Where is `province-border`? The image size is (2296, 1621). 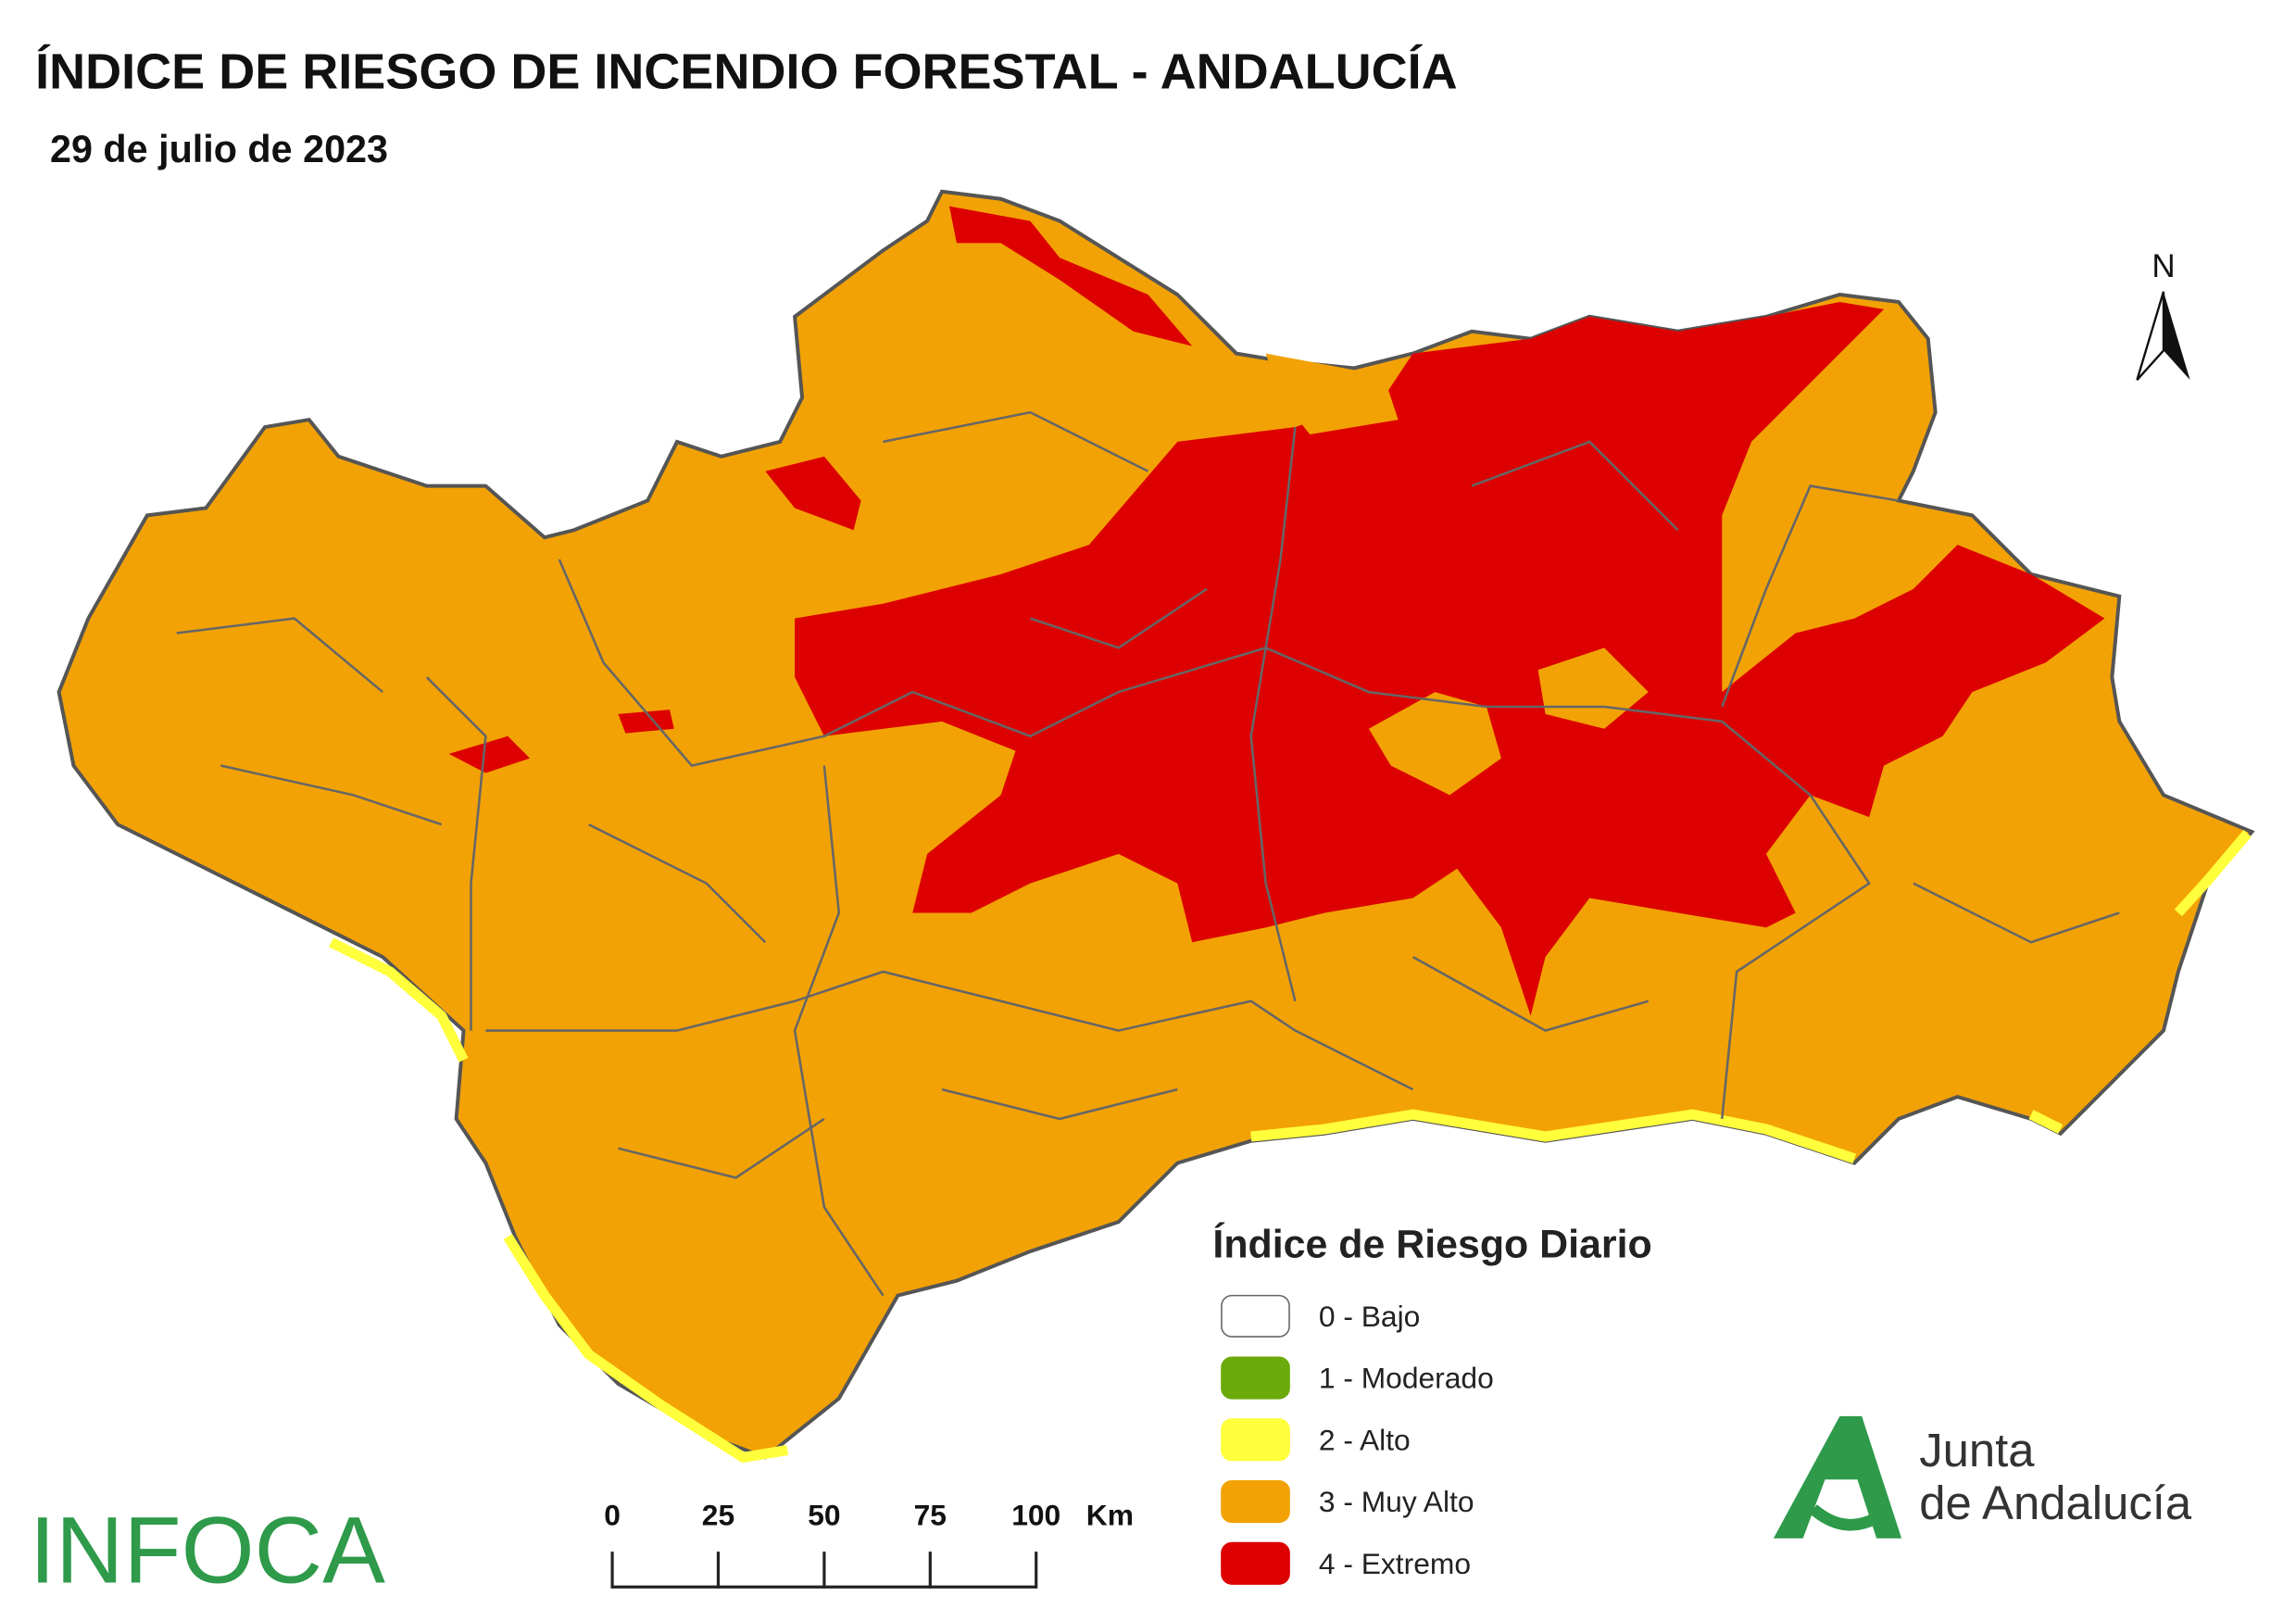 province-border is located at coordinates (919, 883).